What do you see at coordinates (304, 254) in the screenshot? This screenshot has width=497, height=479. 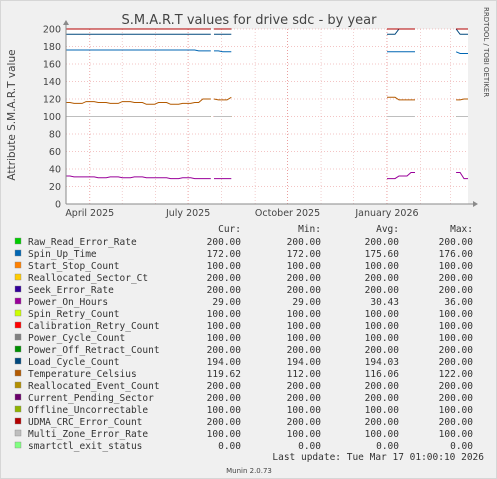 I see `legend-min-value: 172.00` at bounding box center [304, 254].